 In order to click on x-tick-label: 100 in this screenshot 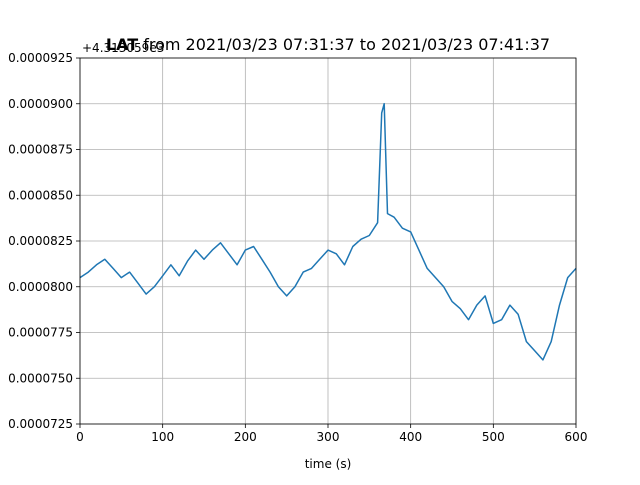, I will do `click(162, 437)`.